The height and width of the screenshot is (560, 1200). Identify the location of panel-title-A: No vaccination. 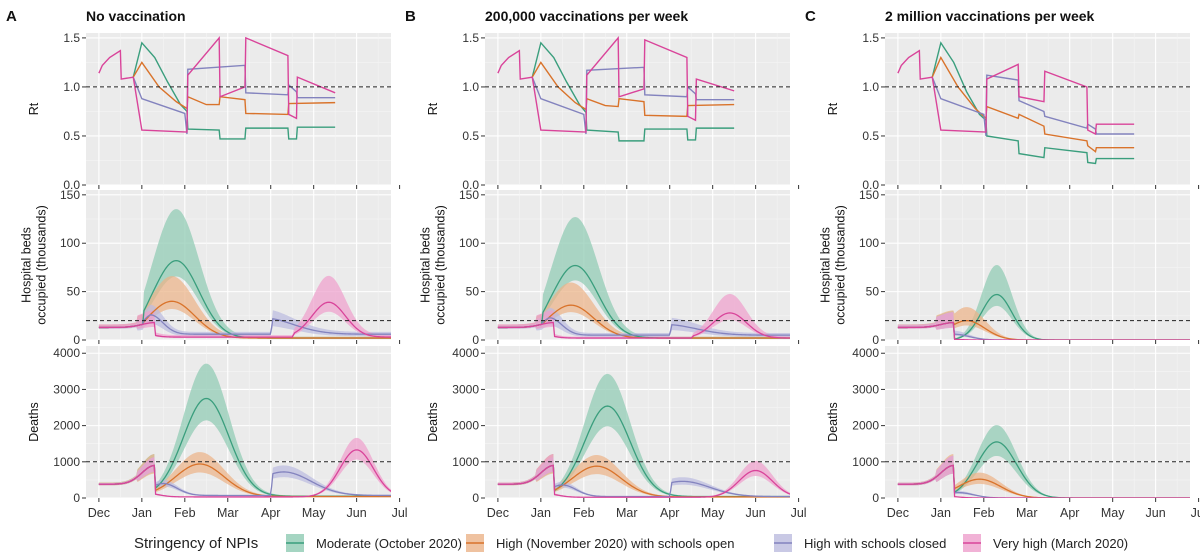
(136, 16).